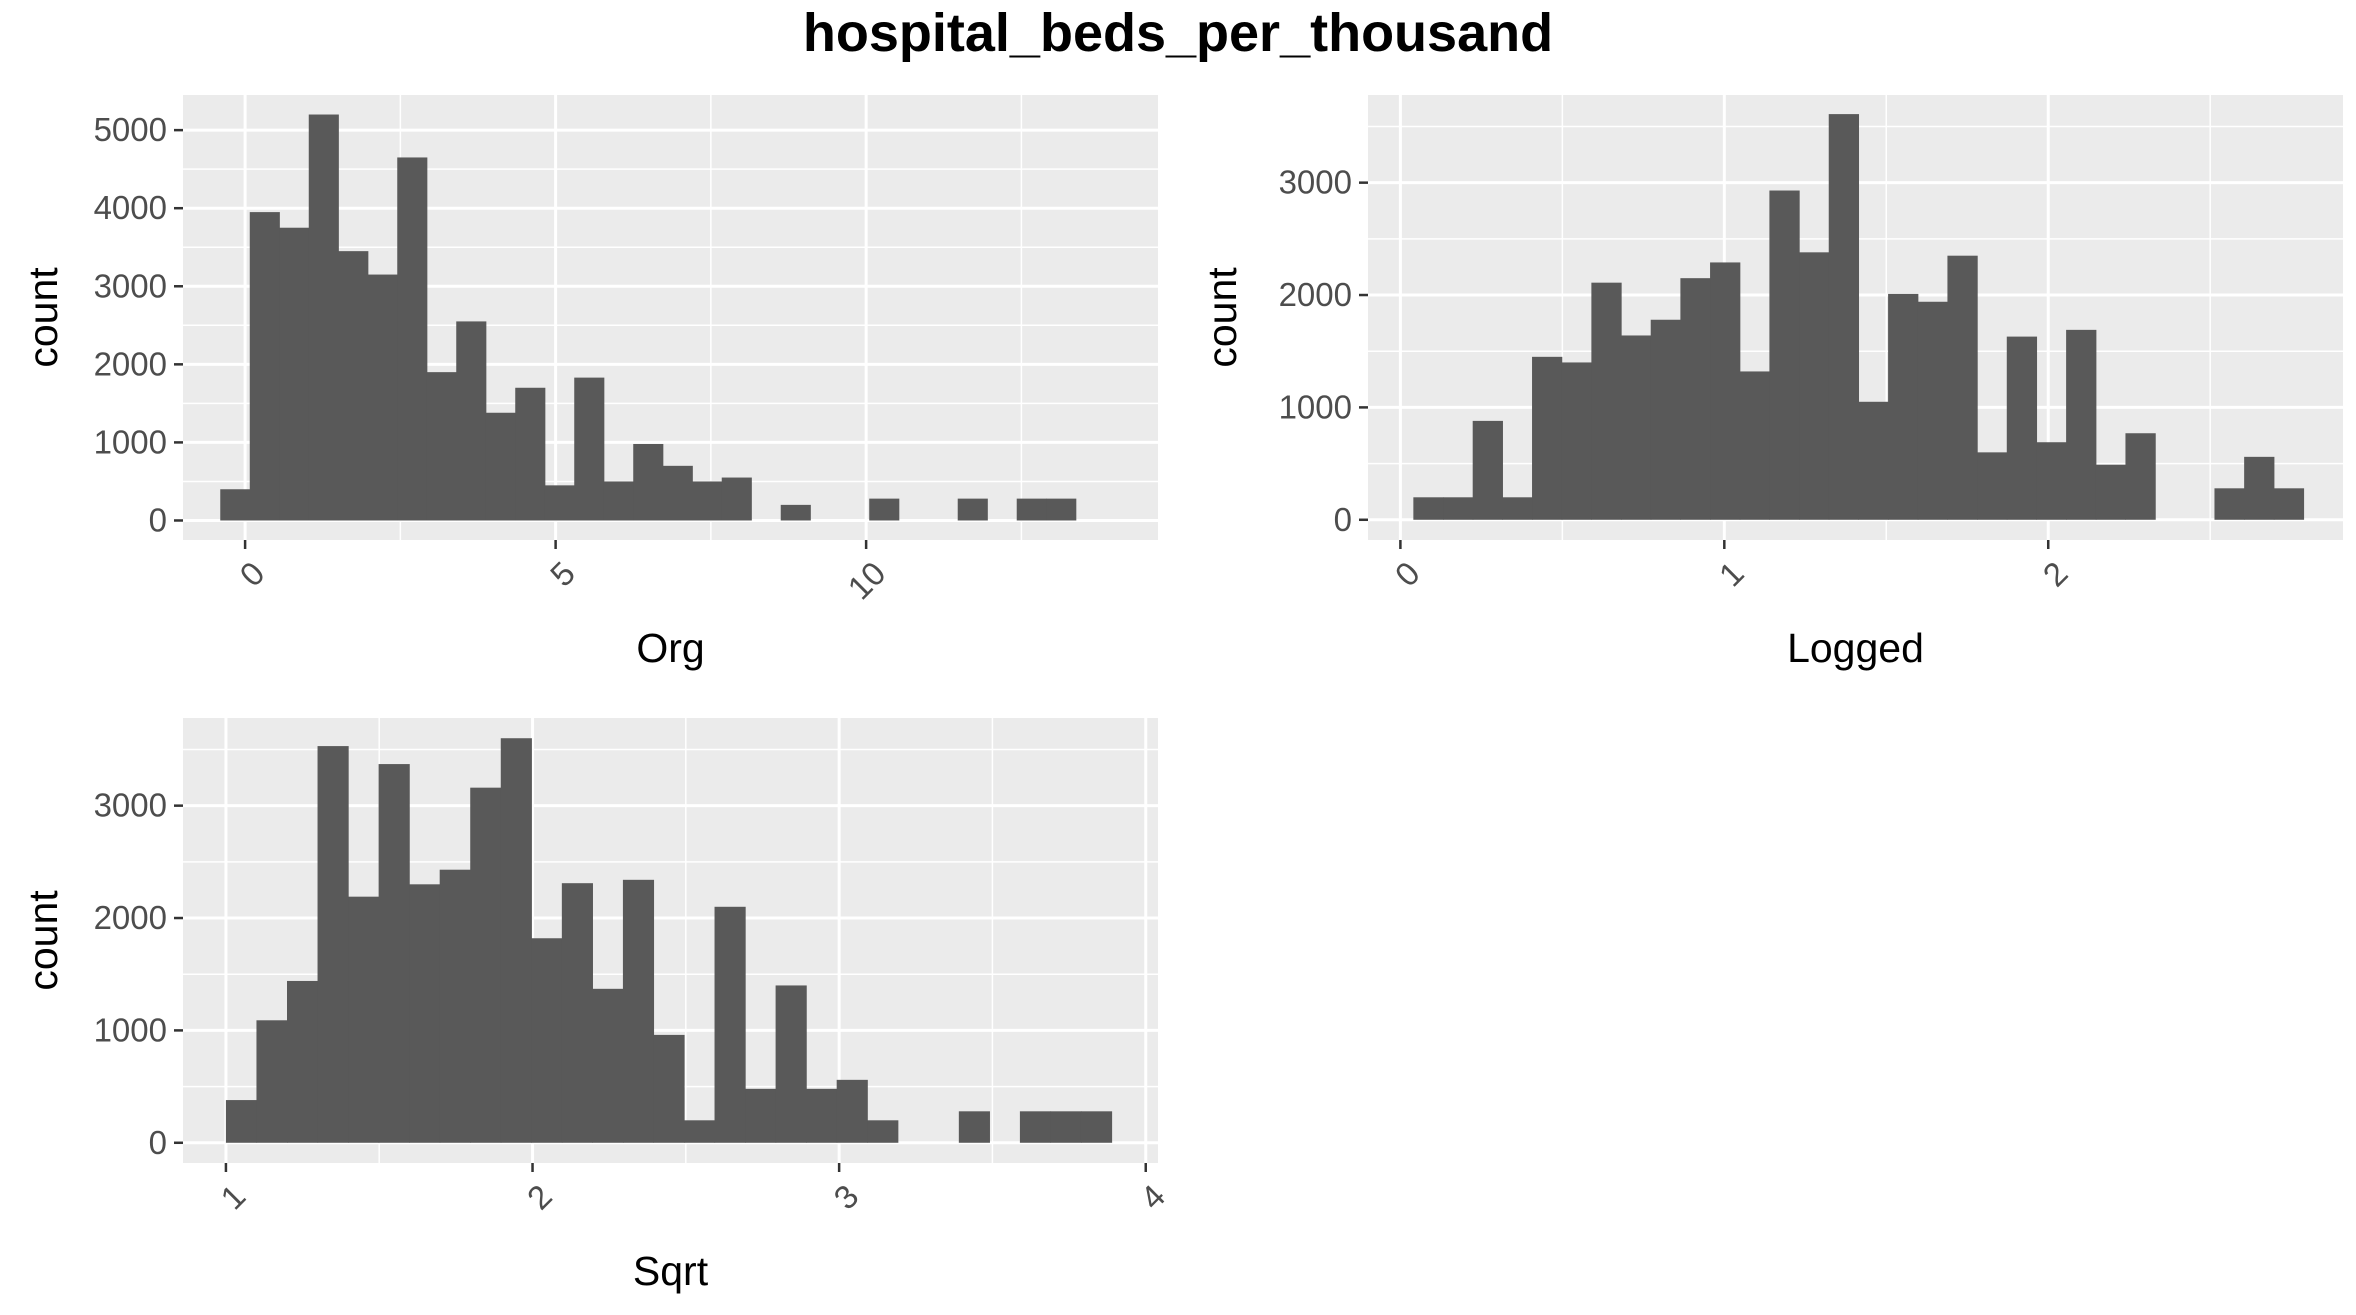 Image resolution: width=2356 pixels, height=1315 pixels. Describe the element at coordinates (130, 129) in the screenshot. I see `y-tick-label: 5000` at that location.